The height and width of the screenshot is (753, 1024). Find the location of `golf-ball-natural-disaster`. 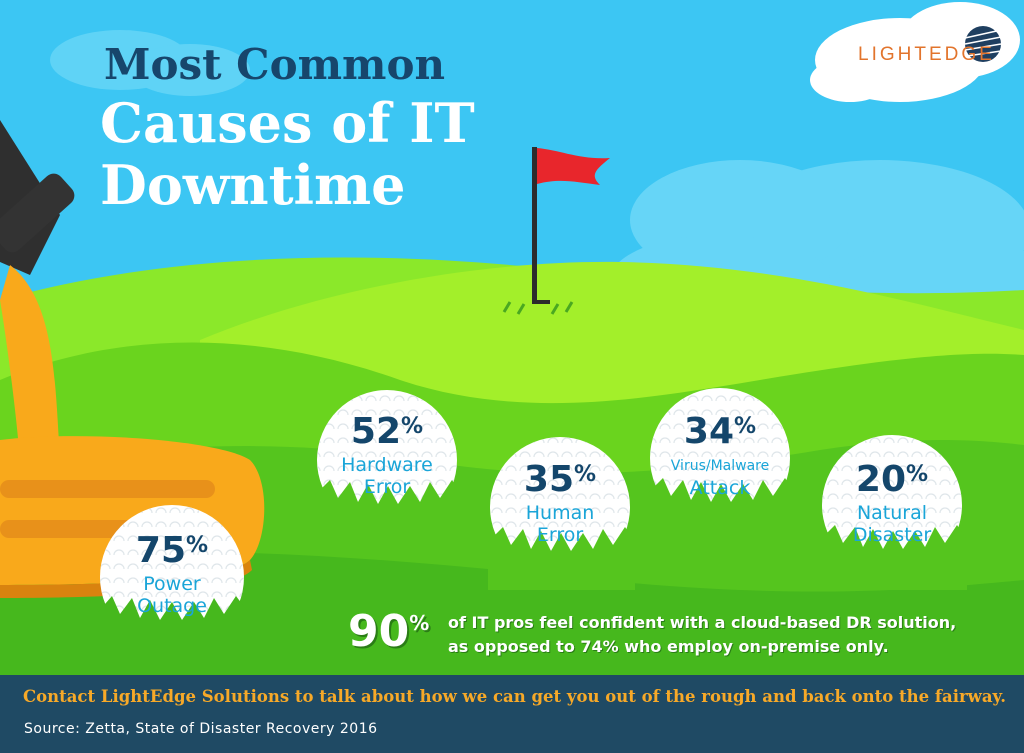

golf-ball-natural-disaster is located at coordinates (893, 512).